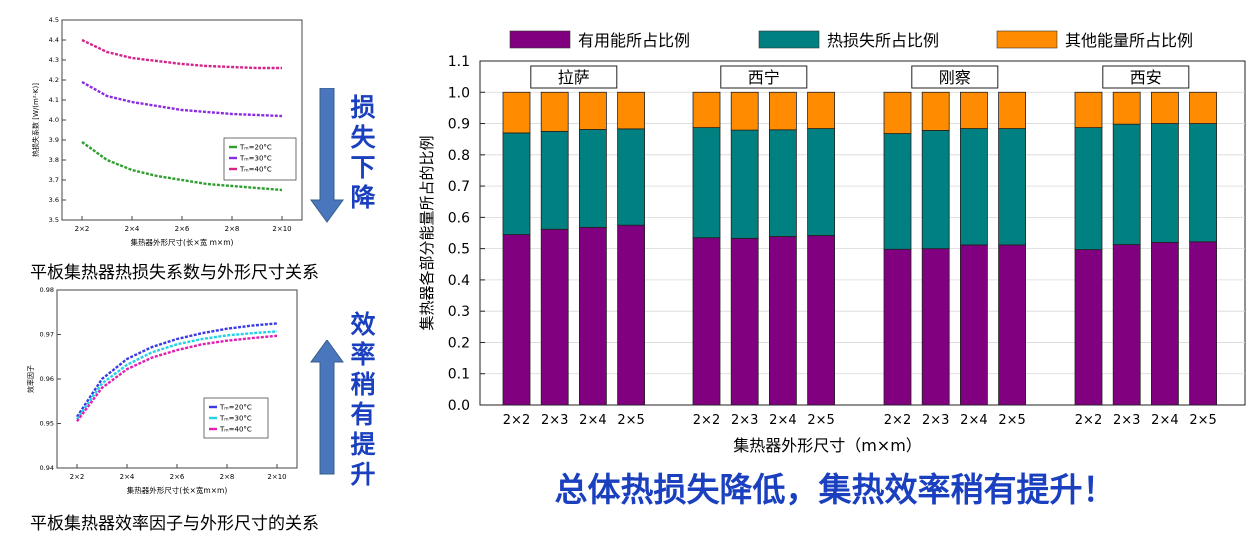 This screenshot has height=537, width=1253. Describe the element at coordinates (363, 152) in the screenshot. I see `loss-decrease-label: 损失下降` at that location.